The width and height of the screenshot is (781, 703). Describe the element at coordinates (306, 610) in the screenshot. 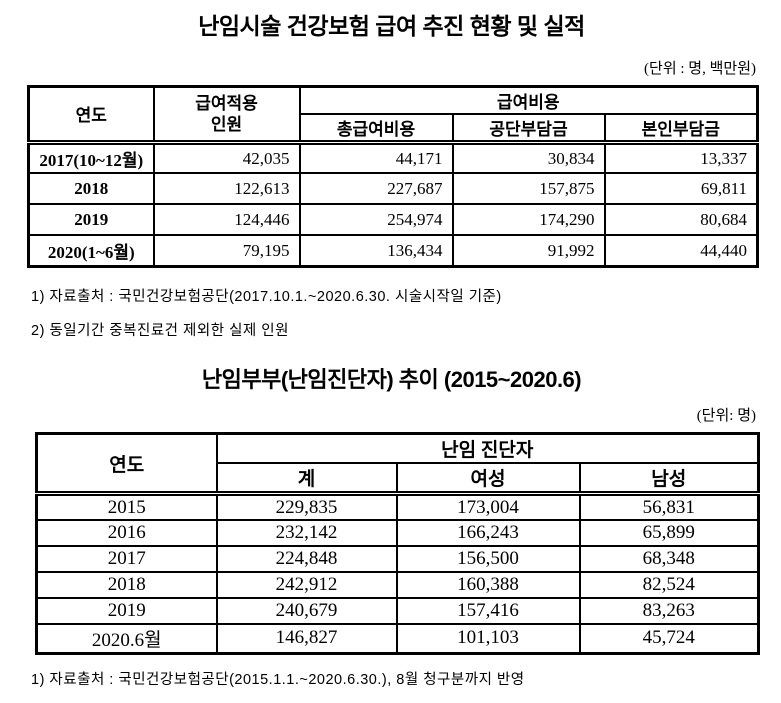

I see `table-cell: 240,679` at that location.